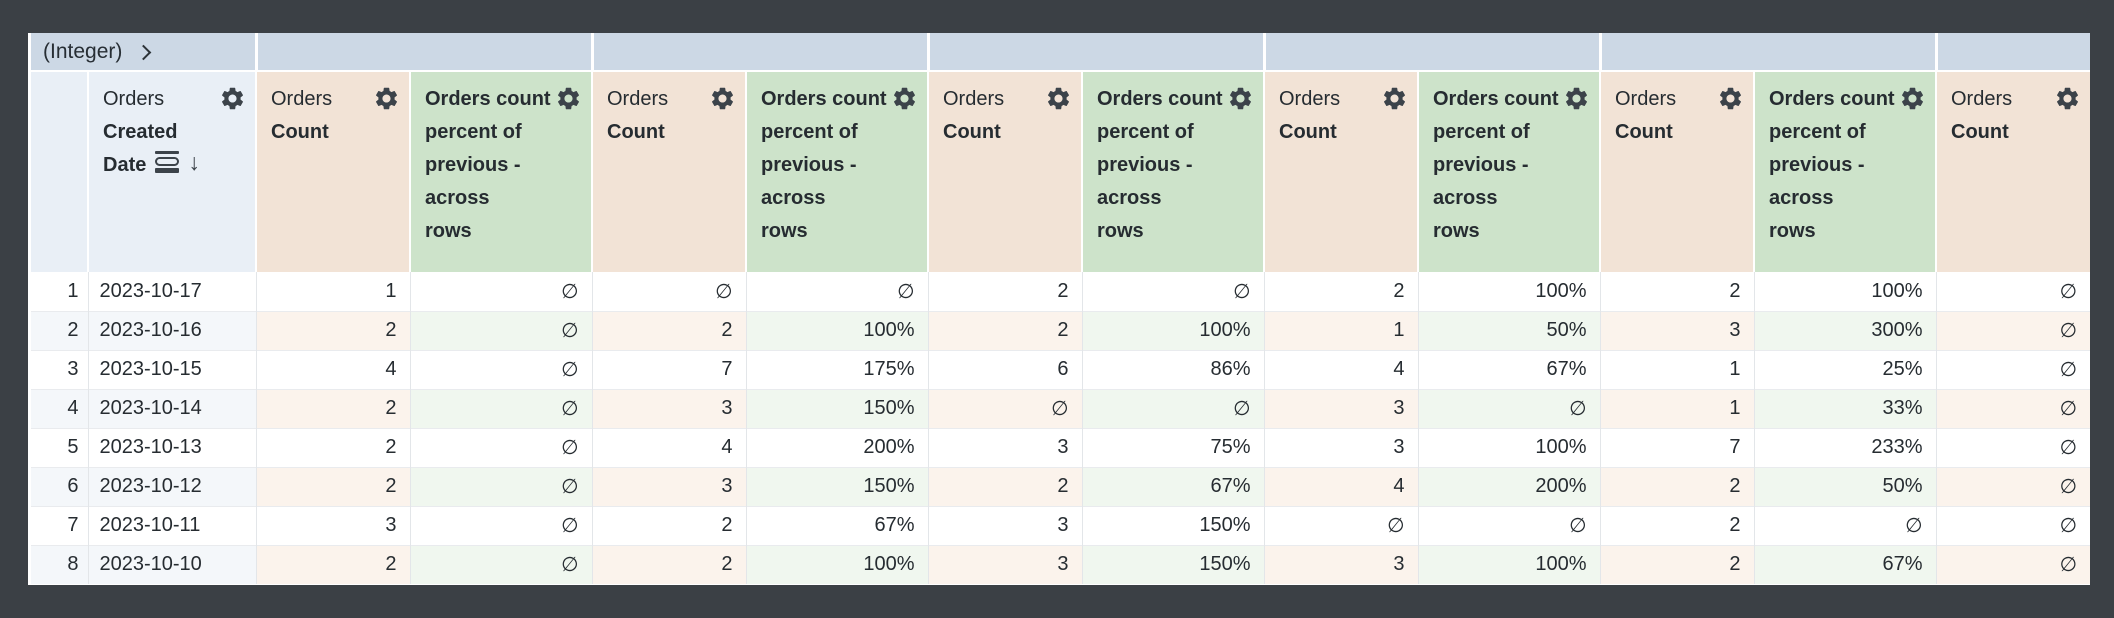  I want to click on date-cell: 2023-10-13, so click(172, 447).